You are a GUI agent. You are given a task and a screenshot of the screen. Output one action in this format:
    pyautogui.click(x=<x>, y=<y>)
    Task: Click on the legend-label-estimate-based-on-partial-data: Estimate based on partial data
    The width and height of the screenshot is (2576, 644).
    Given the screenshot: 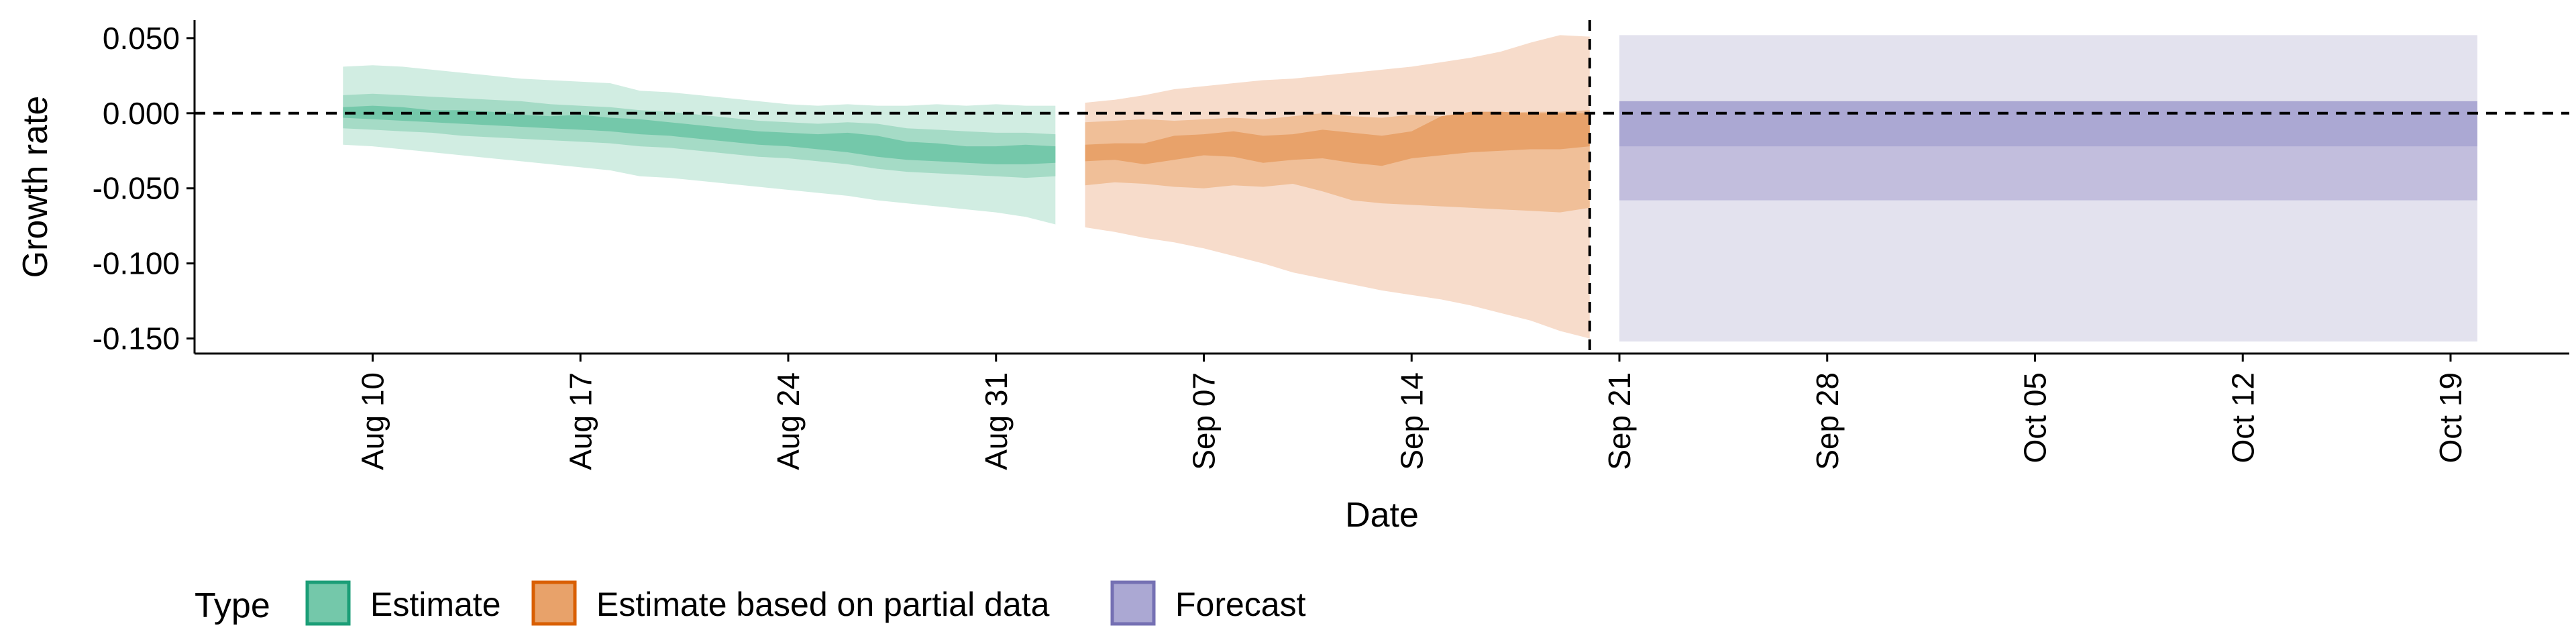 What is the action you would take?
    pyautogui.click(x=823, y=604)
    